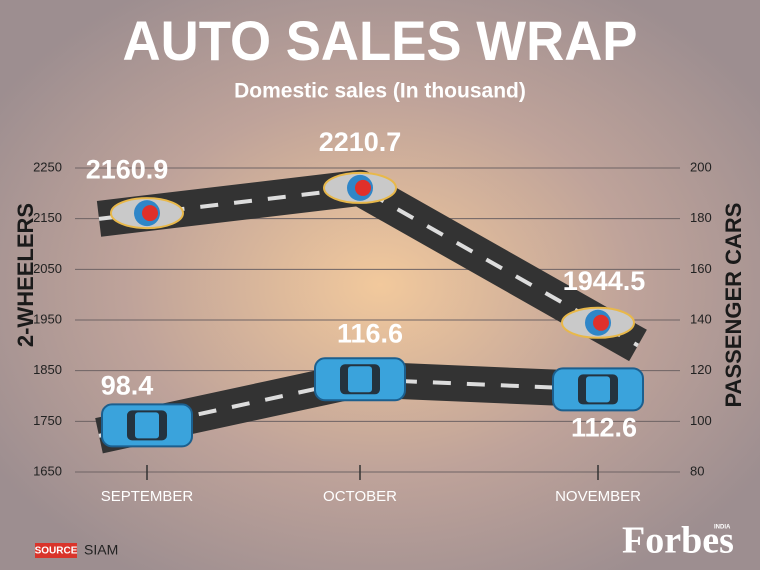  I want to click on y-tick-label: 1850, so click(47, 369).